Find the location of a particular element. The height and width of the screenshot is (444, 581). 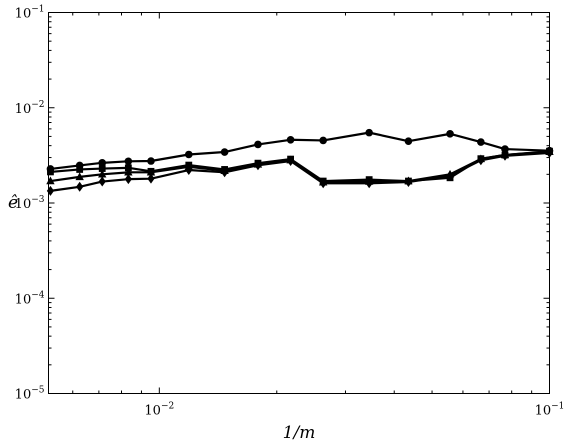

y-tick-label: 10⁻¹ is located at coordinates (30, 13).